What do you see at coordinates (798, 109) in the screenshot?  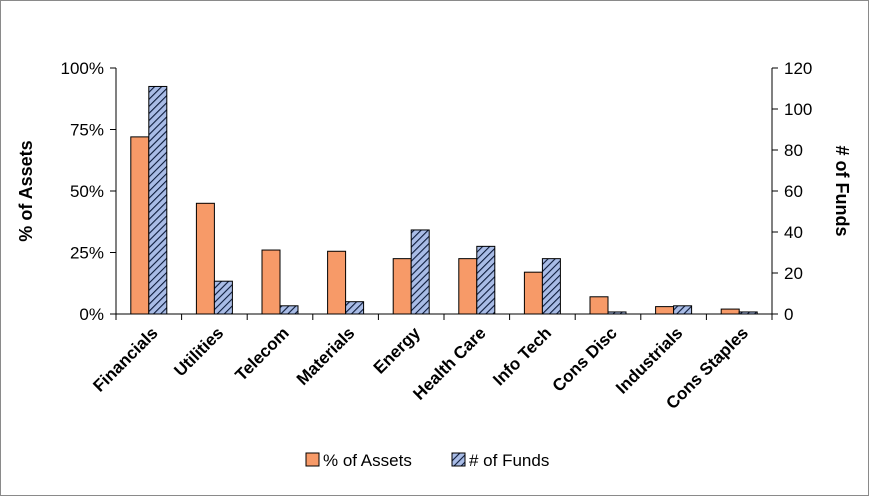 I see `right-tick-label: 100` at bounding box center [798, 109].